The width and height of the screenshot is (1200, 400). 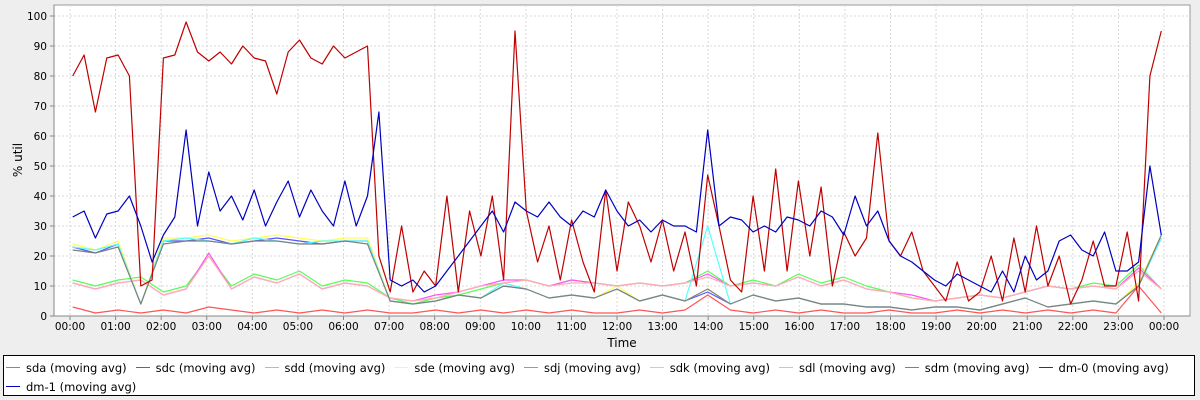 What do you see at coordinates (526, 327) in the screenshot?
I see `x-tick-label: 10:00` at bounding box center [526, 327].